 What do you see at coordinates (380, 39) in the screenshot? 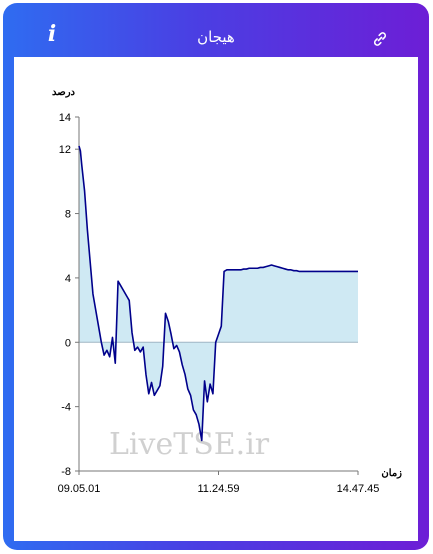
I see `link-icon` at bounding box center [380, 39].